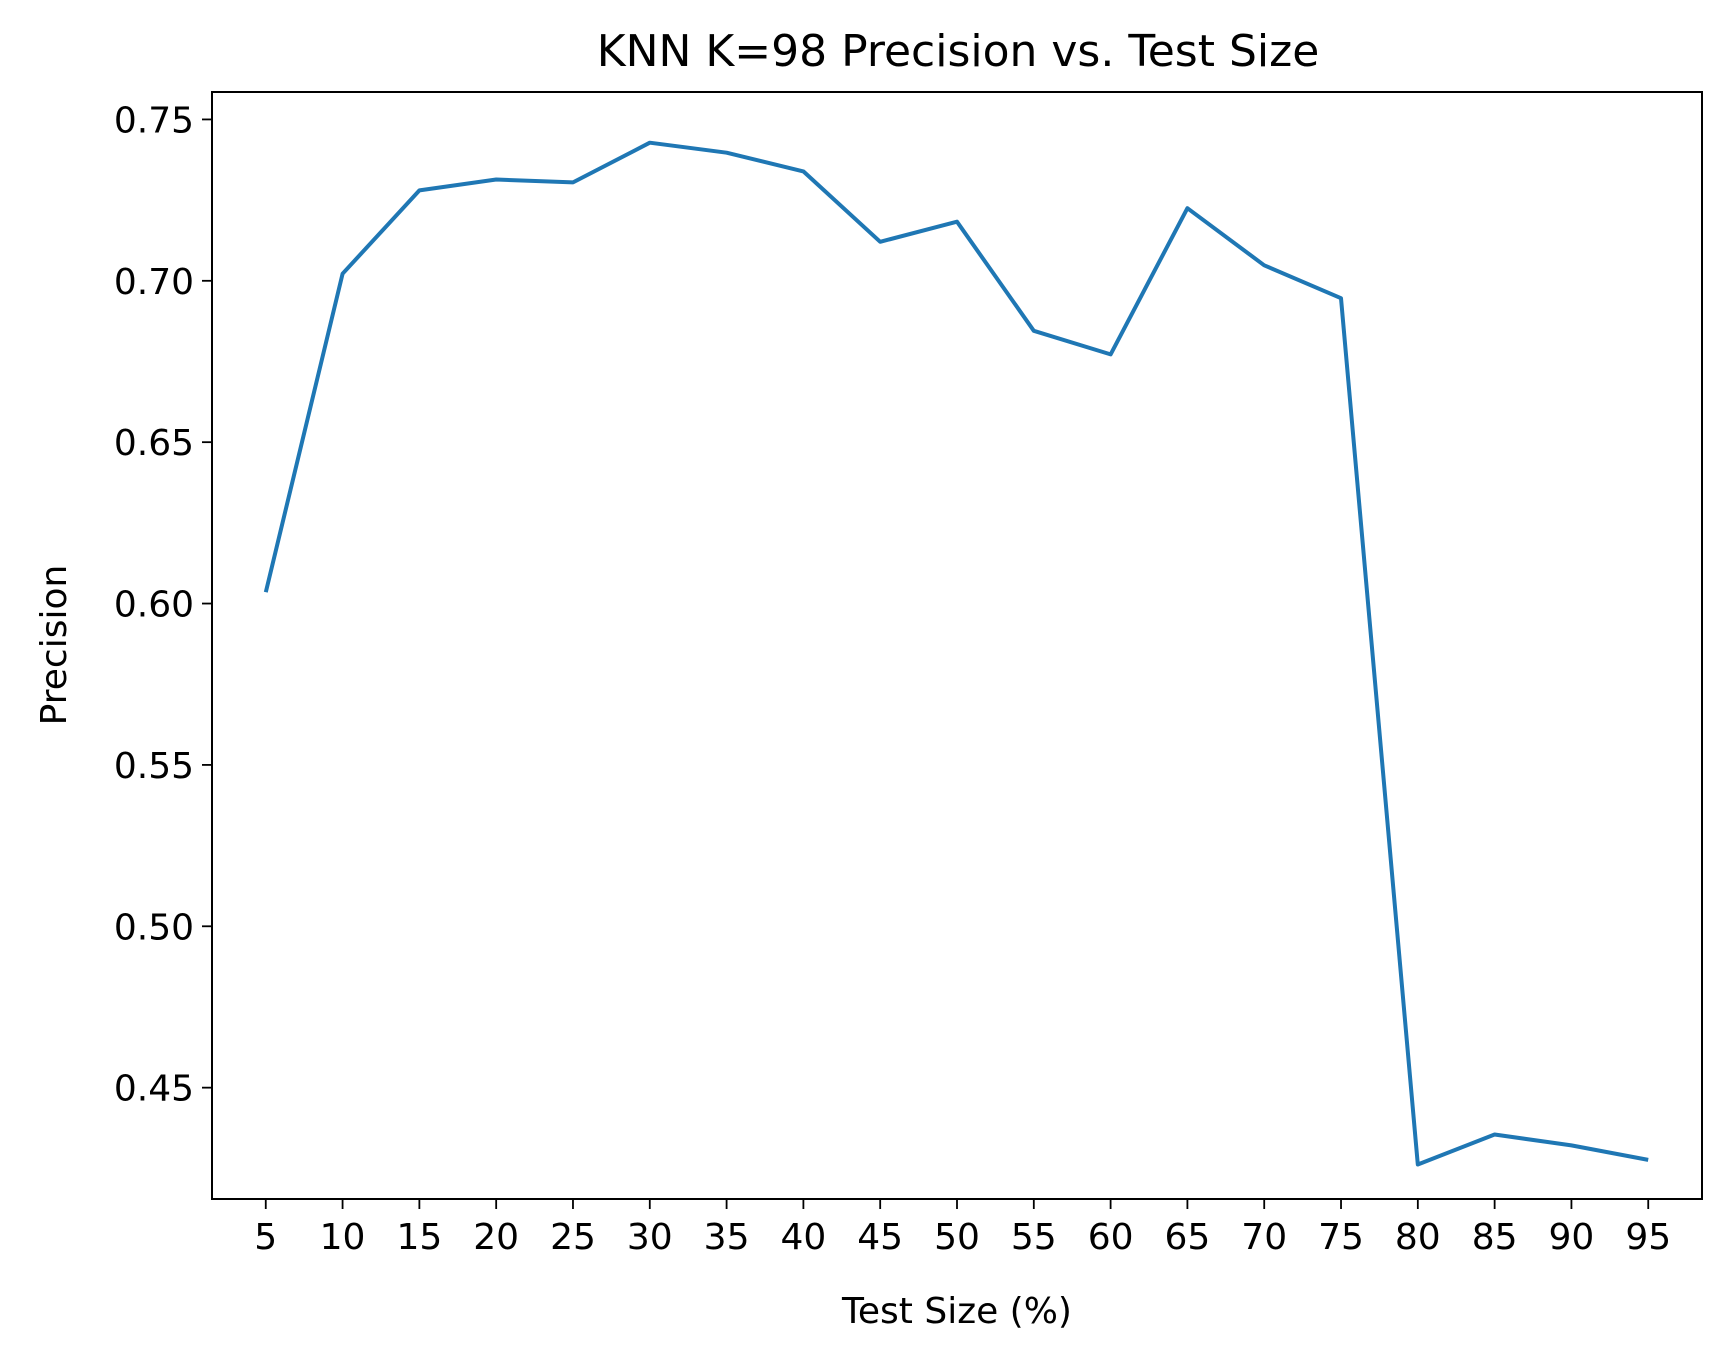 The height and width of the screenshot is (1361, 1728). What do you see at coordinates (956, 1311) in the screenshot?
I see `x-axis-label: Test Size (%)` at bounding box center [956, 1311].